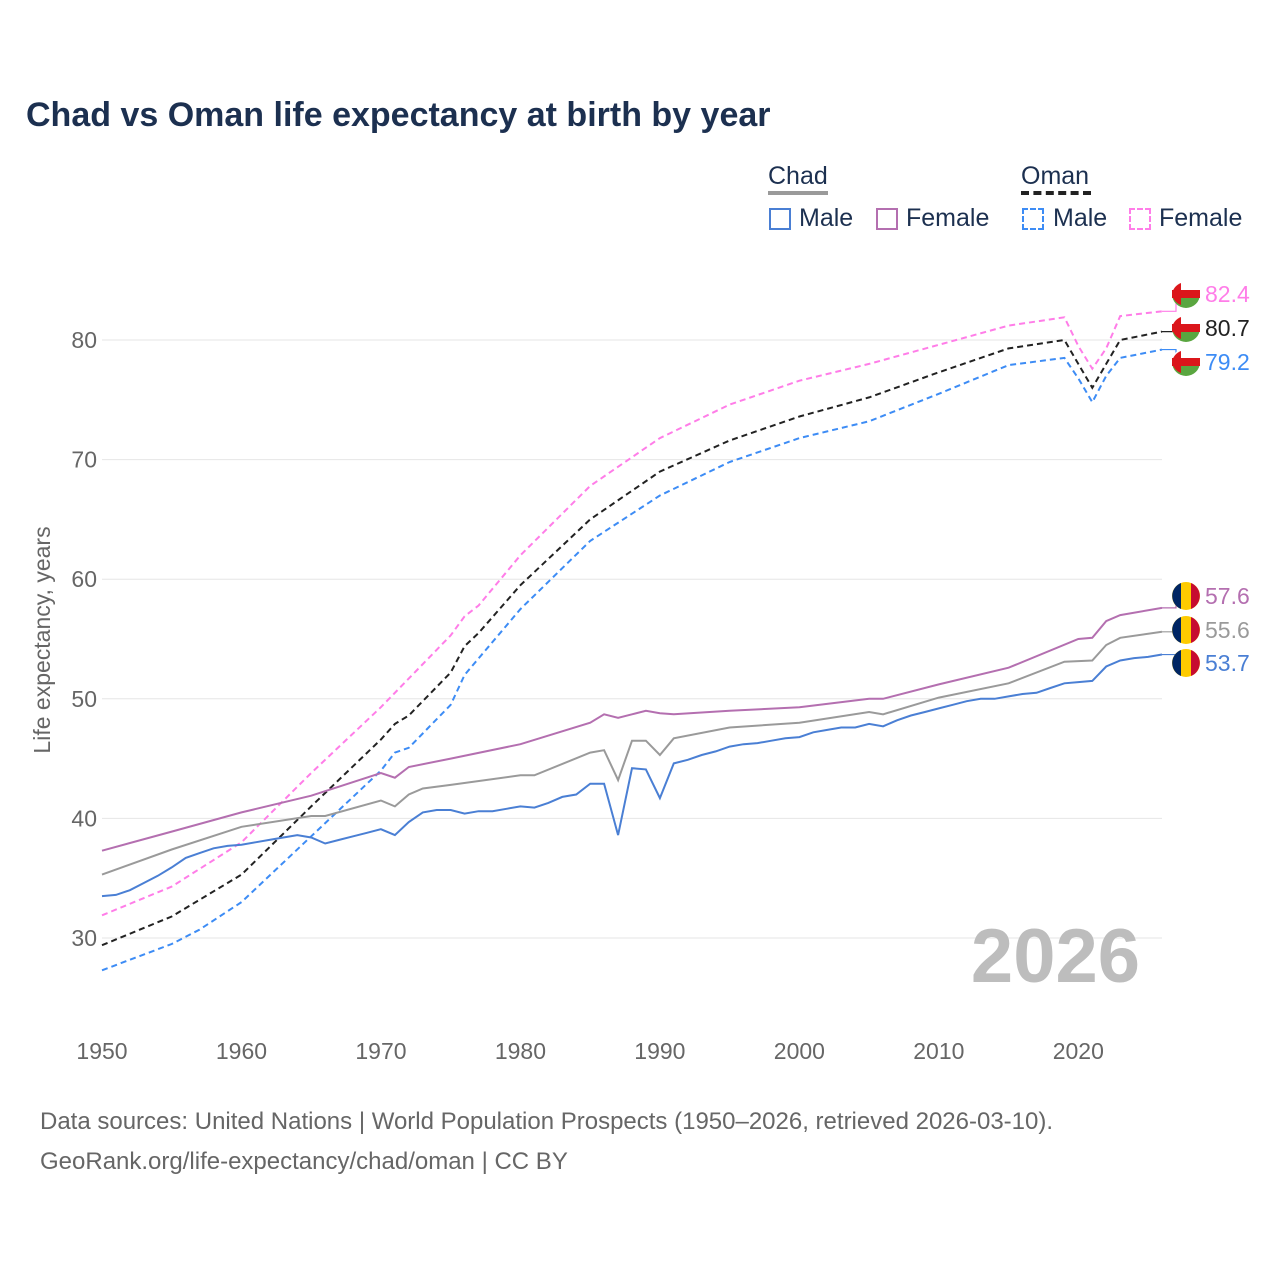 This screenshot has width=1280, height=1280. I want to click on legend-oman-male: Male, so click(1080, 218).